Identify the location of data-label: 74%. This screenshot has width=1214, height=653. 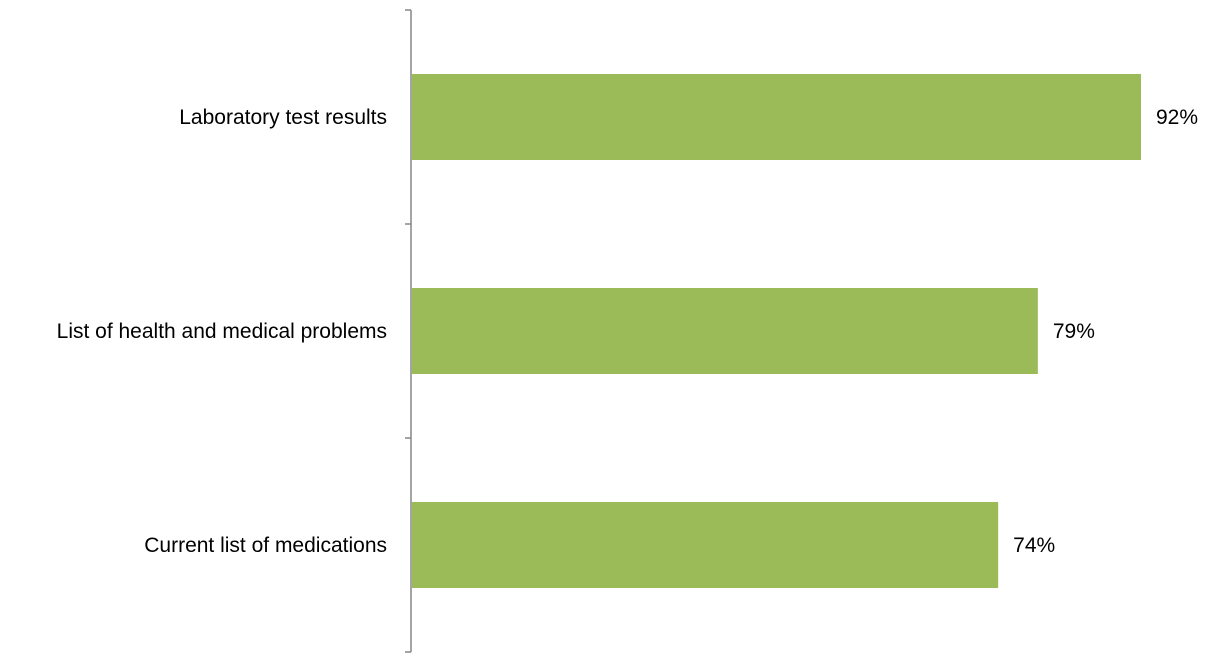
(1034, 545).